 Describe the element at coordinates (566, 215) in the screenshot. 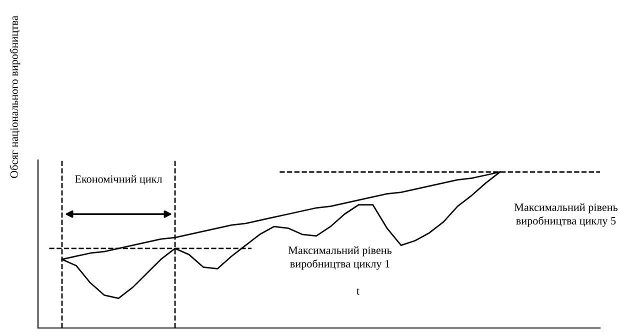

I see `text: Максимальний рівень виробництва циклу 5` at that location.